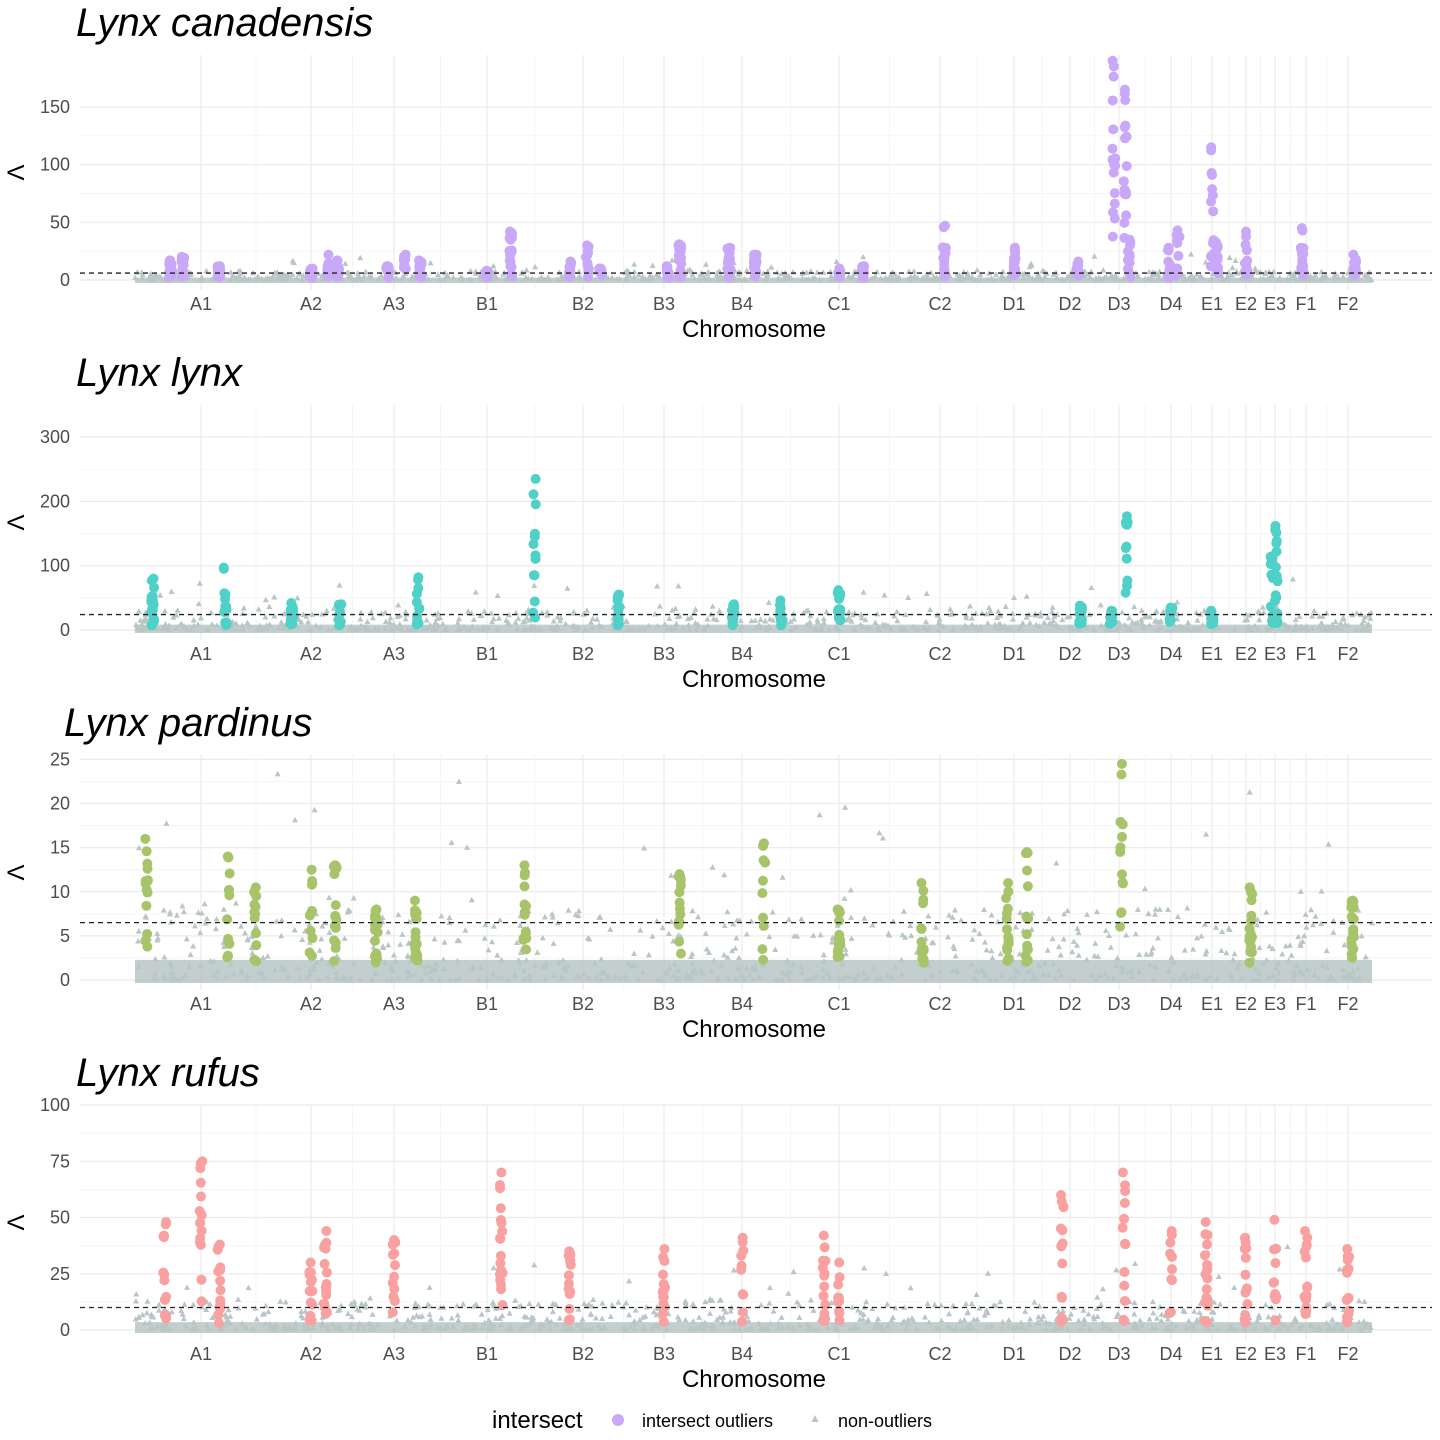 The width and height of the screenshot is (1440, 1440). Describe the element at coordinates (754, 329) in the screenshot. I see `x-axis-title: Chromosome` at that location.